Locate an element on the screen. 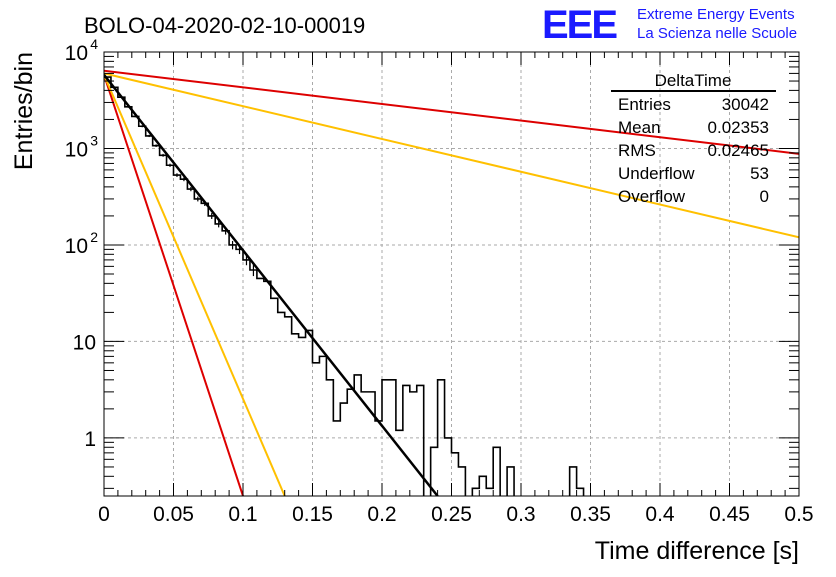 The height and width of the screenshot is (577, 836). stats-value: 30042 is located at coordinates (745, 104).